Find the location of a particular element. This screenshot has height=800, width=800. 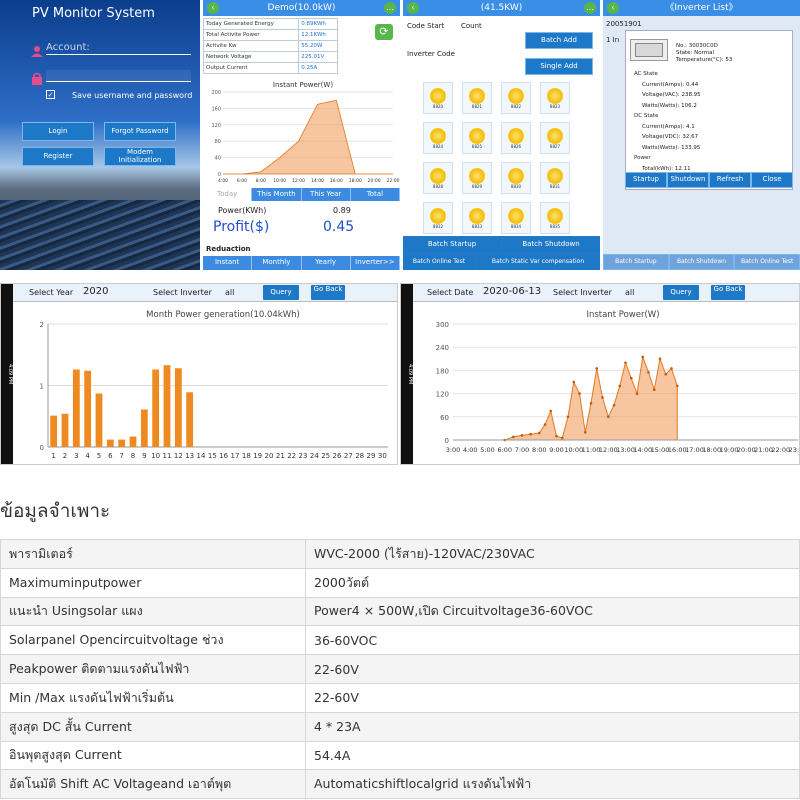

inverter-code: 8825 is located at coordinates (477, 146).